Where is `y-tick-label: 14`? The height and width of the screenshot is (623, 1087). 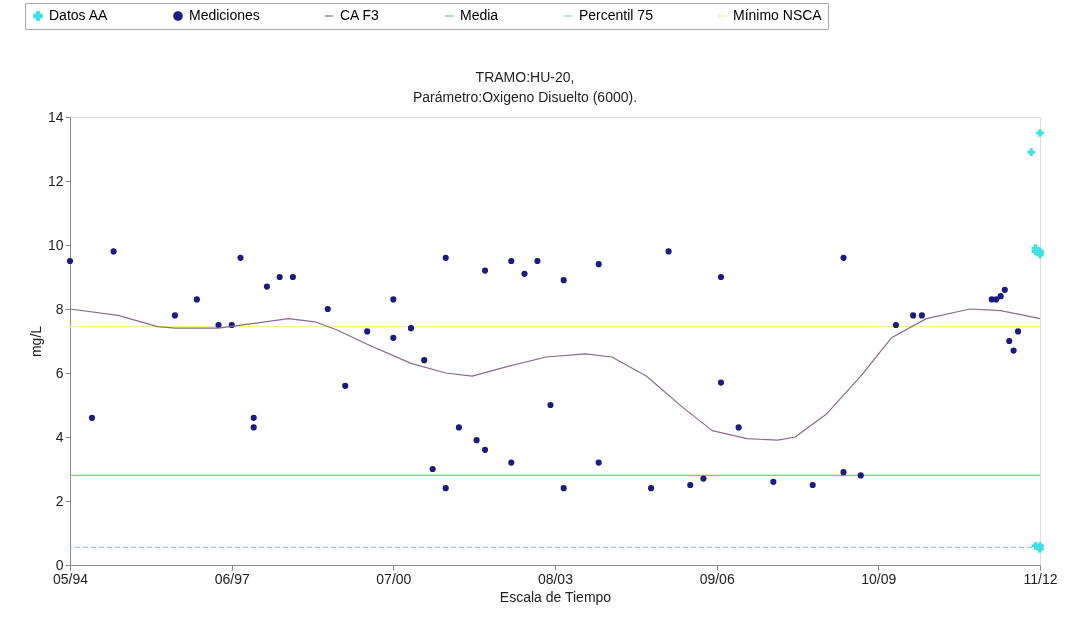
y-tick-label: 14 is located at coordinates (55, 116).